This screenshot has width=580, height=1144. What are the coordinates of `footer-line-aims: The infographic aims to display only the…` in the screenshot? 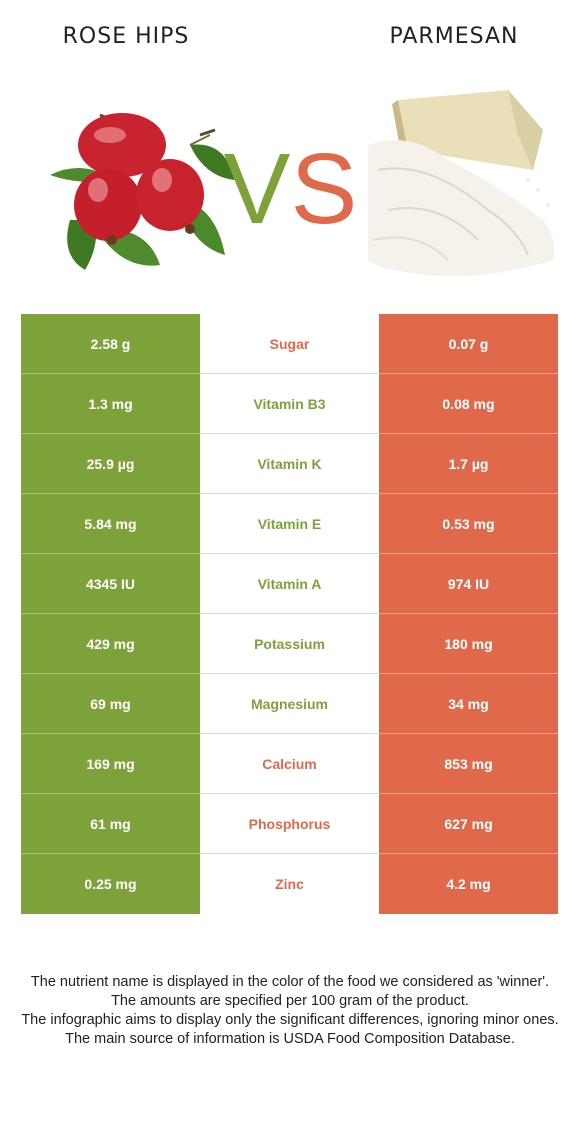 It's located at (290, 1020).